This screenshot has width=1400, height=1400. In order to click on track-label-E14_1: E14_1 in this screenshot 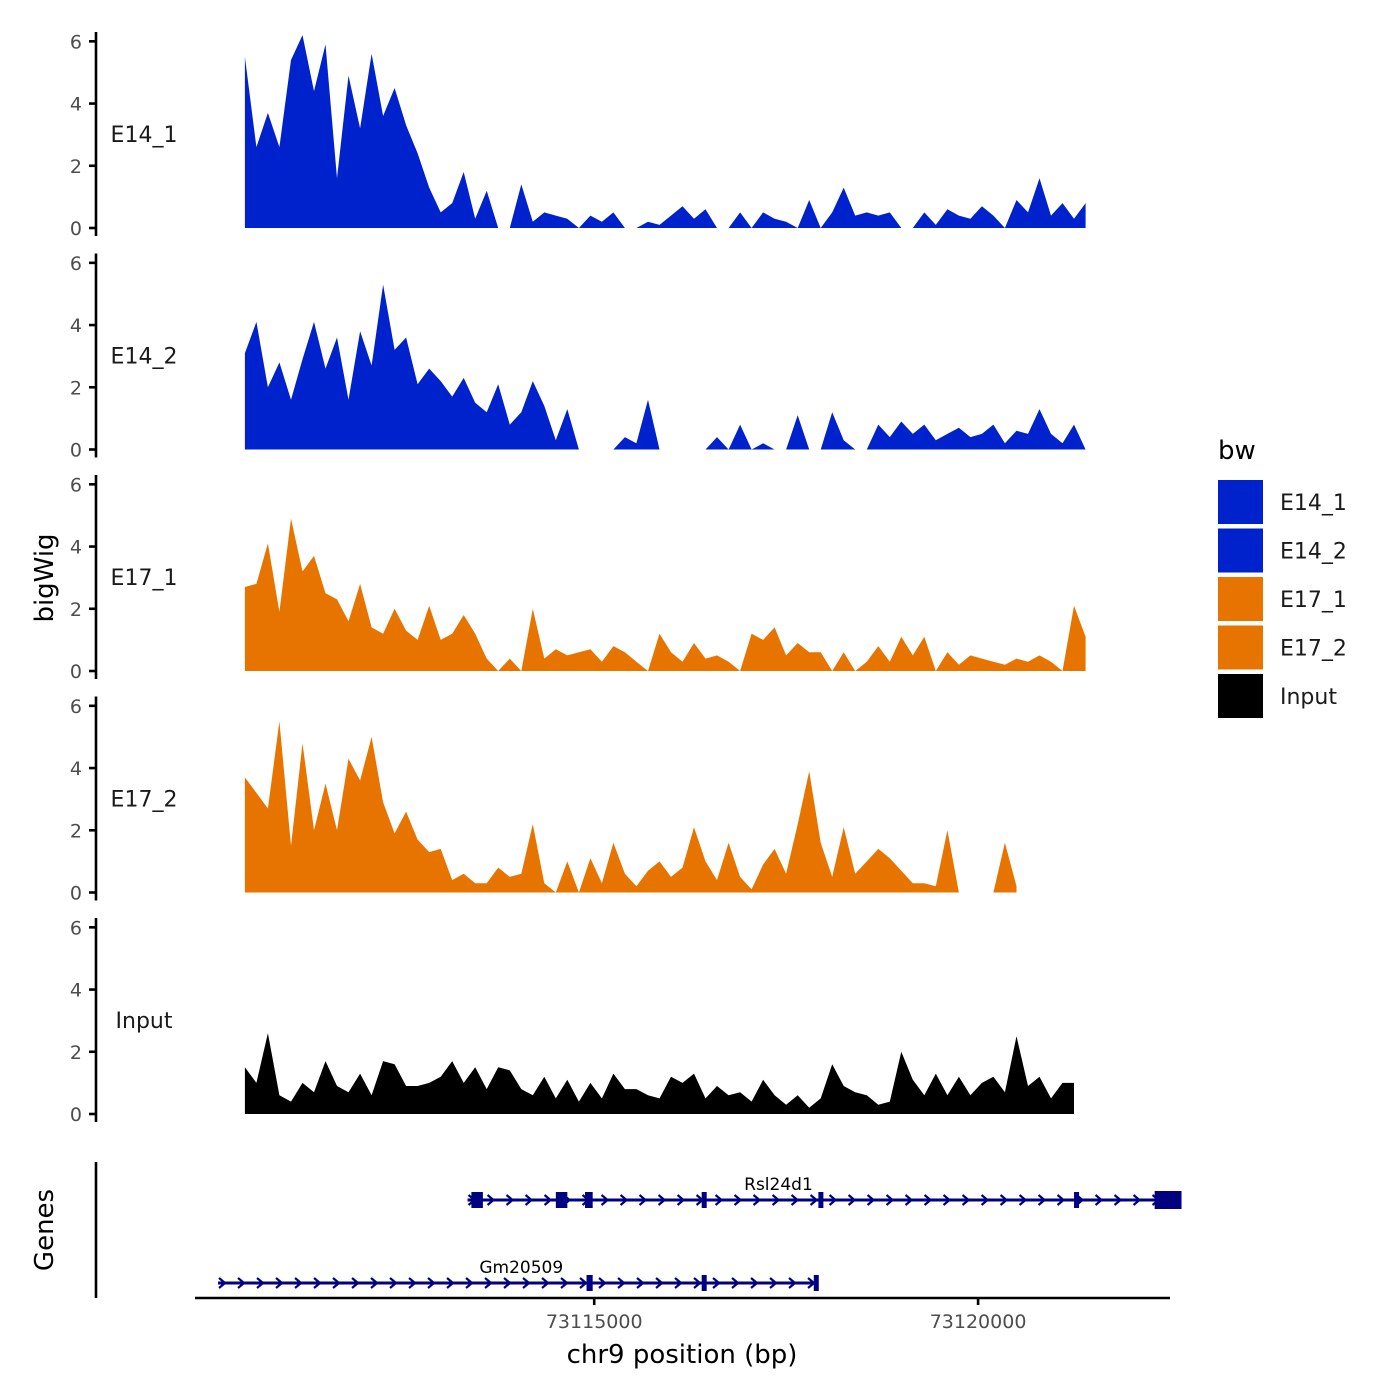, I will do `click(144, 135)`.